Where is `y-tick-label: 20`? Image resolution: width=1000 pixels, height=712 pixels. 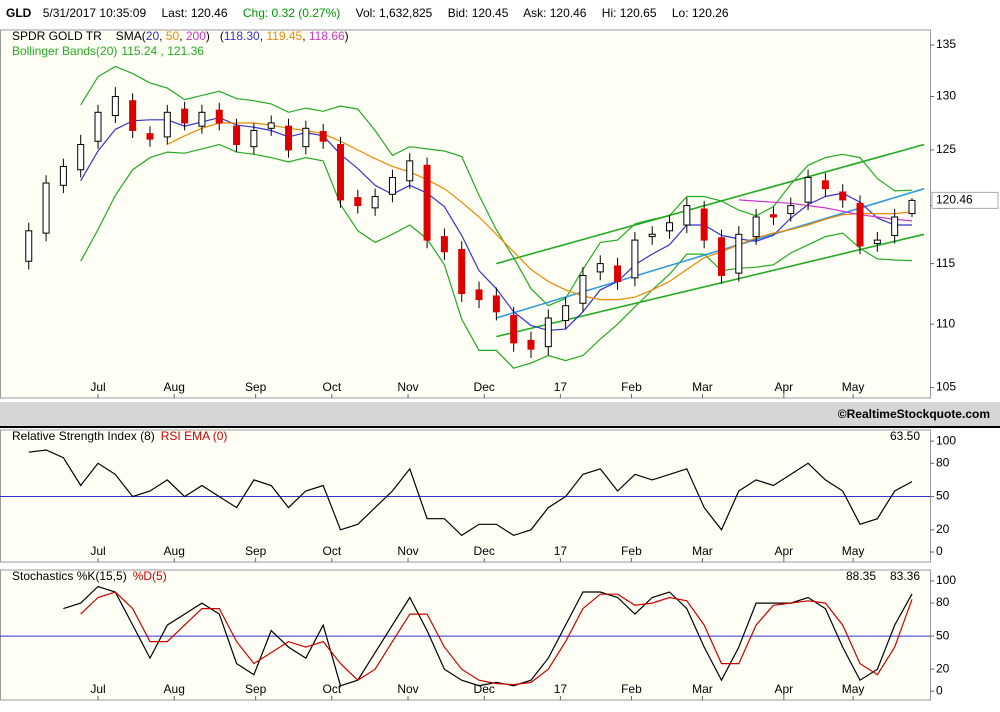
y-tick-label: 20 is located at coordinates (943, 529).